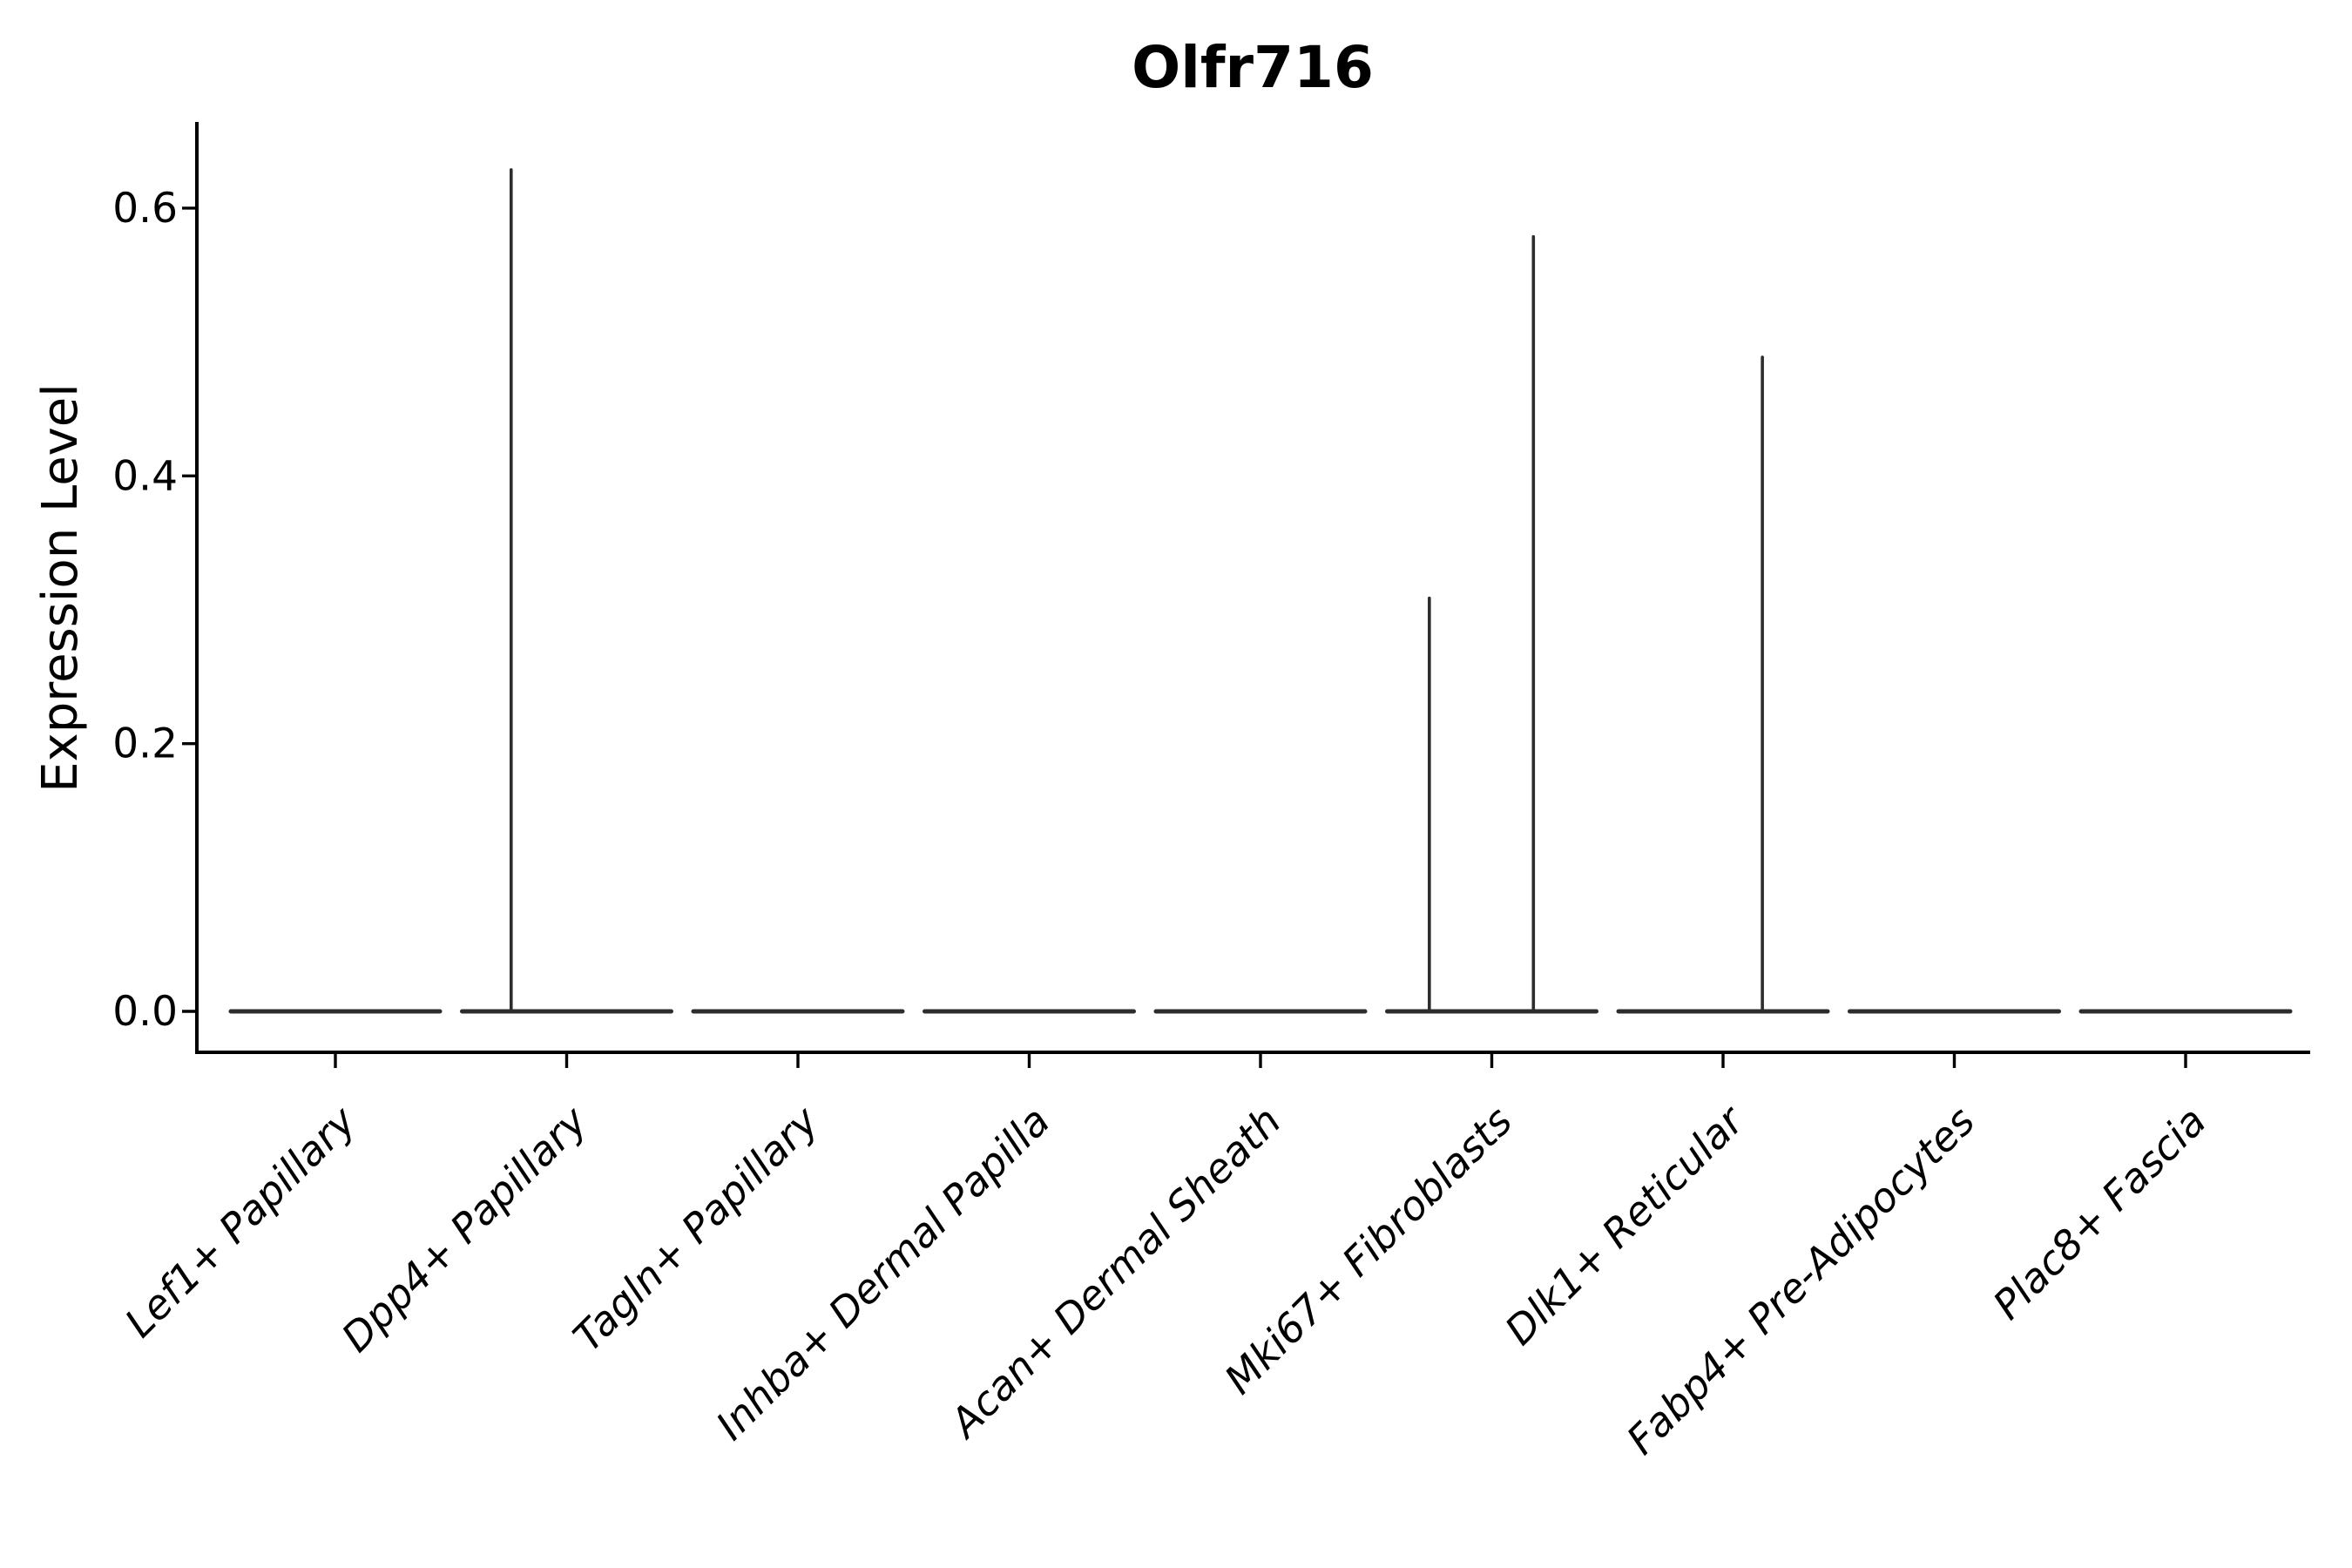  I want to click on x-tick-label: Tagln+ Papillary, so click(696, 1229).